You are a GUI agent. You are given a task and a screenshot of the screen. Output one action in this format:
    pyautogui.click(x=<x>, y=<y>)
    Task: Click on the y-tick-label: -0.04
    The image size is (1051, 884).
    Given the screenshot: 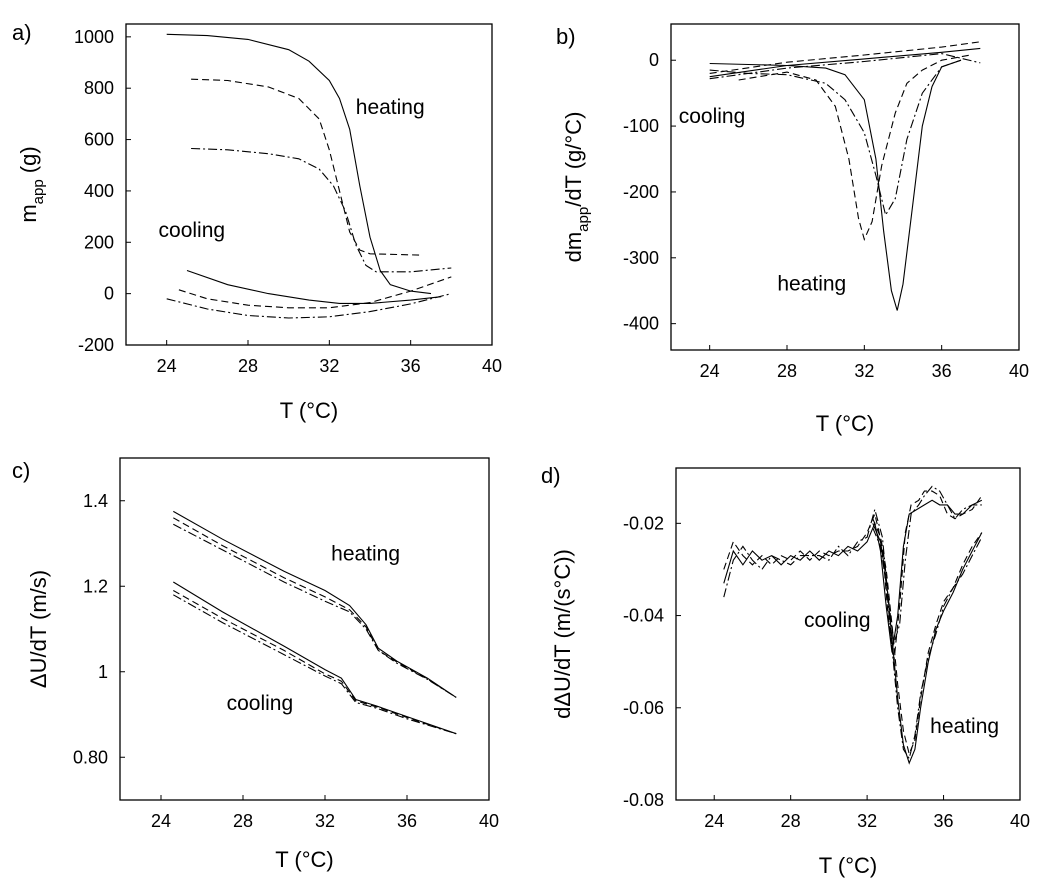 What is the action you would take?
    pyautogui.click(x=643, y=616)
    